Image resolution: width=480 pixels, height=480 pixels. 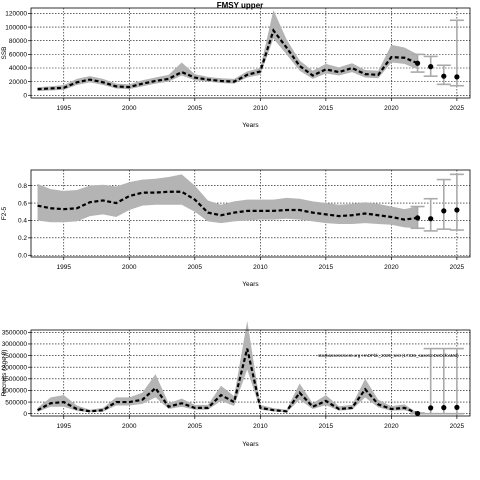 What do you see at coordinates (16, 402) in the screenshot?
I see `y-tick-label: 500000` at bounding box center [16, 402].